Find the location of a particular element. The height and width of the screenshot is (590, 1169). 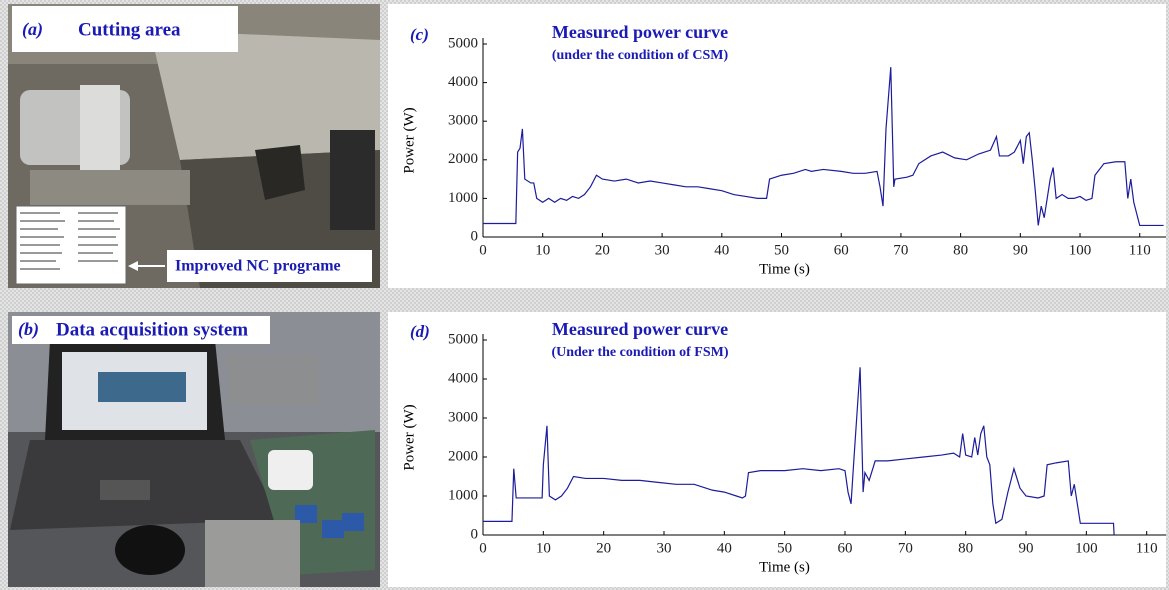

photo-b is located at coordinates (194, 449).